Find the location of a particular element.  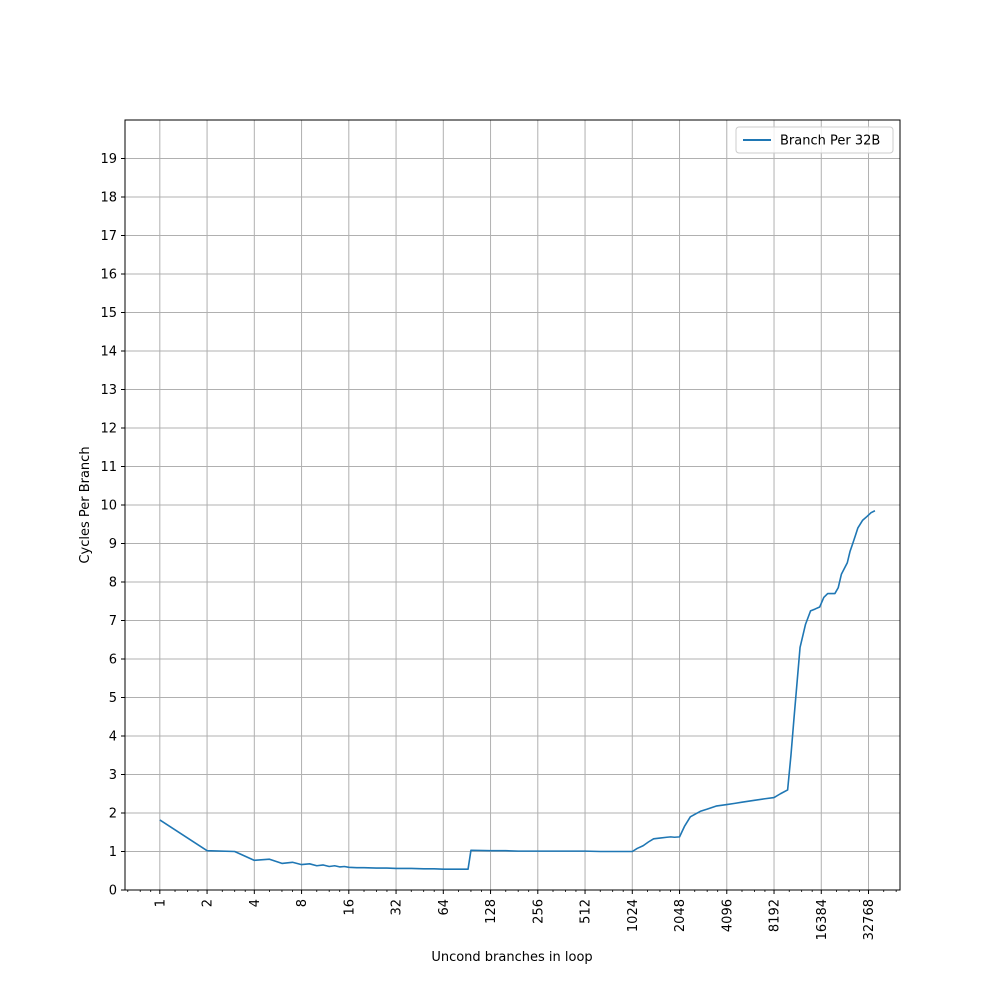

x-tick-label: 8192 is located at coordinates (775, 915).